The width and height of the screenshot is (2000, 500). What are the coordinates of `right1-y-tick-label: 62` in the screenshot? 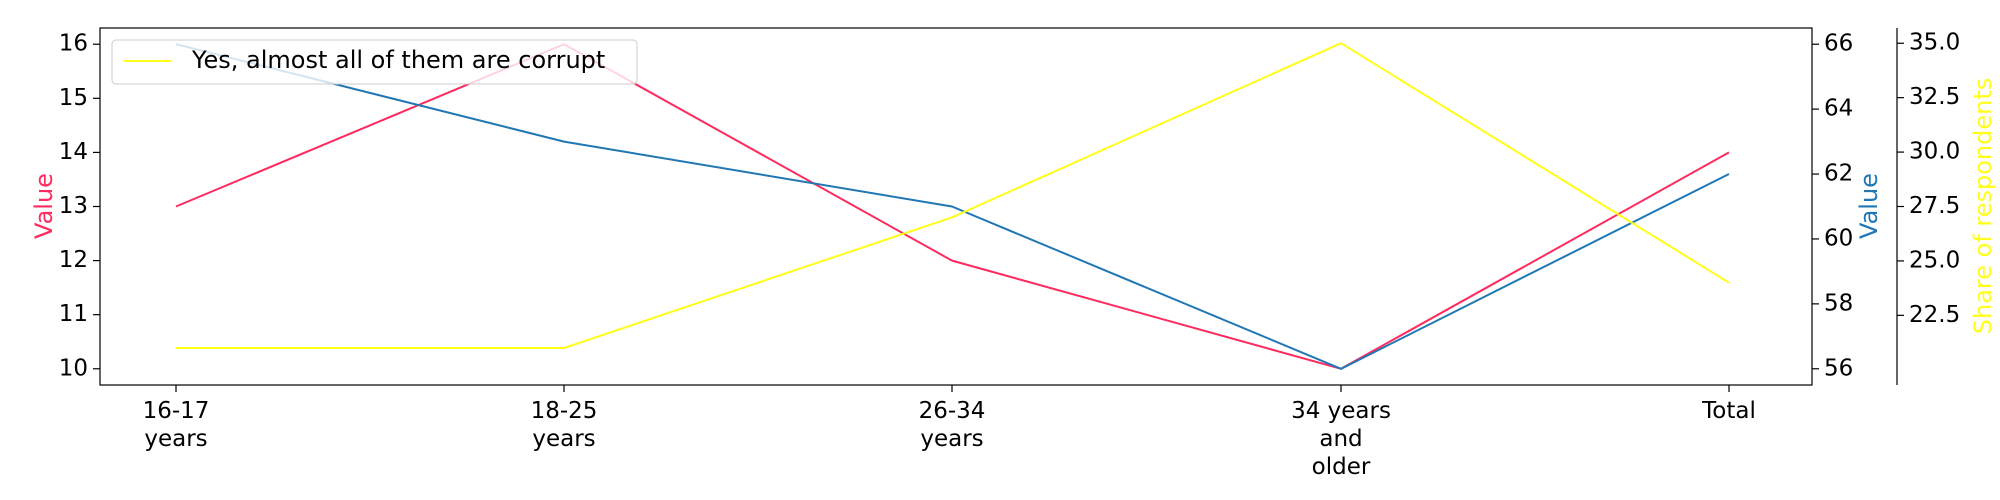 It's located at (1838, 174).